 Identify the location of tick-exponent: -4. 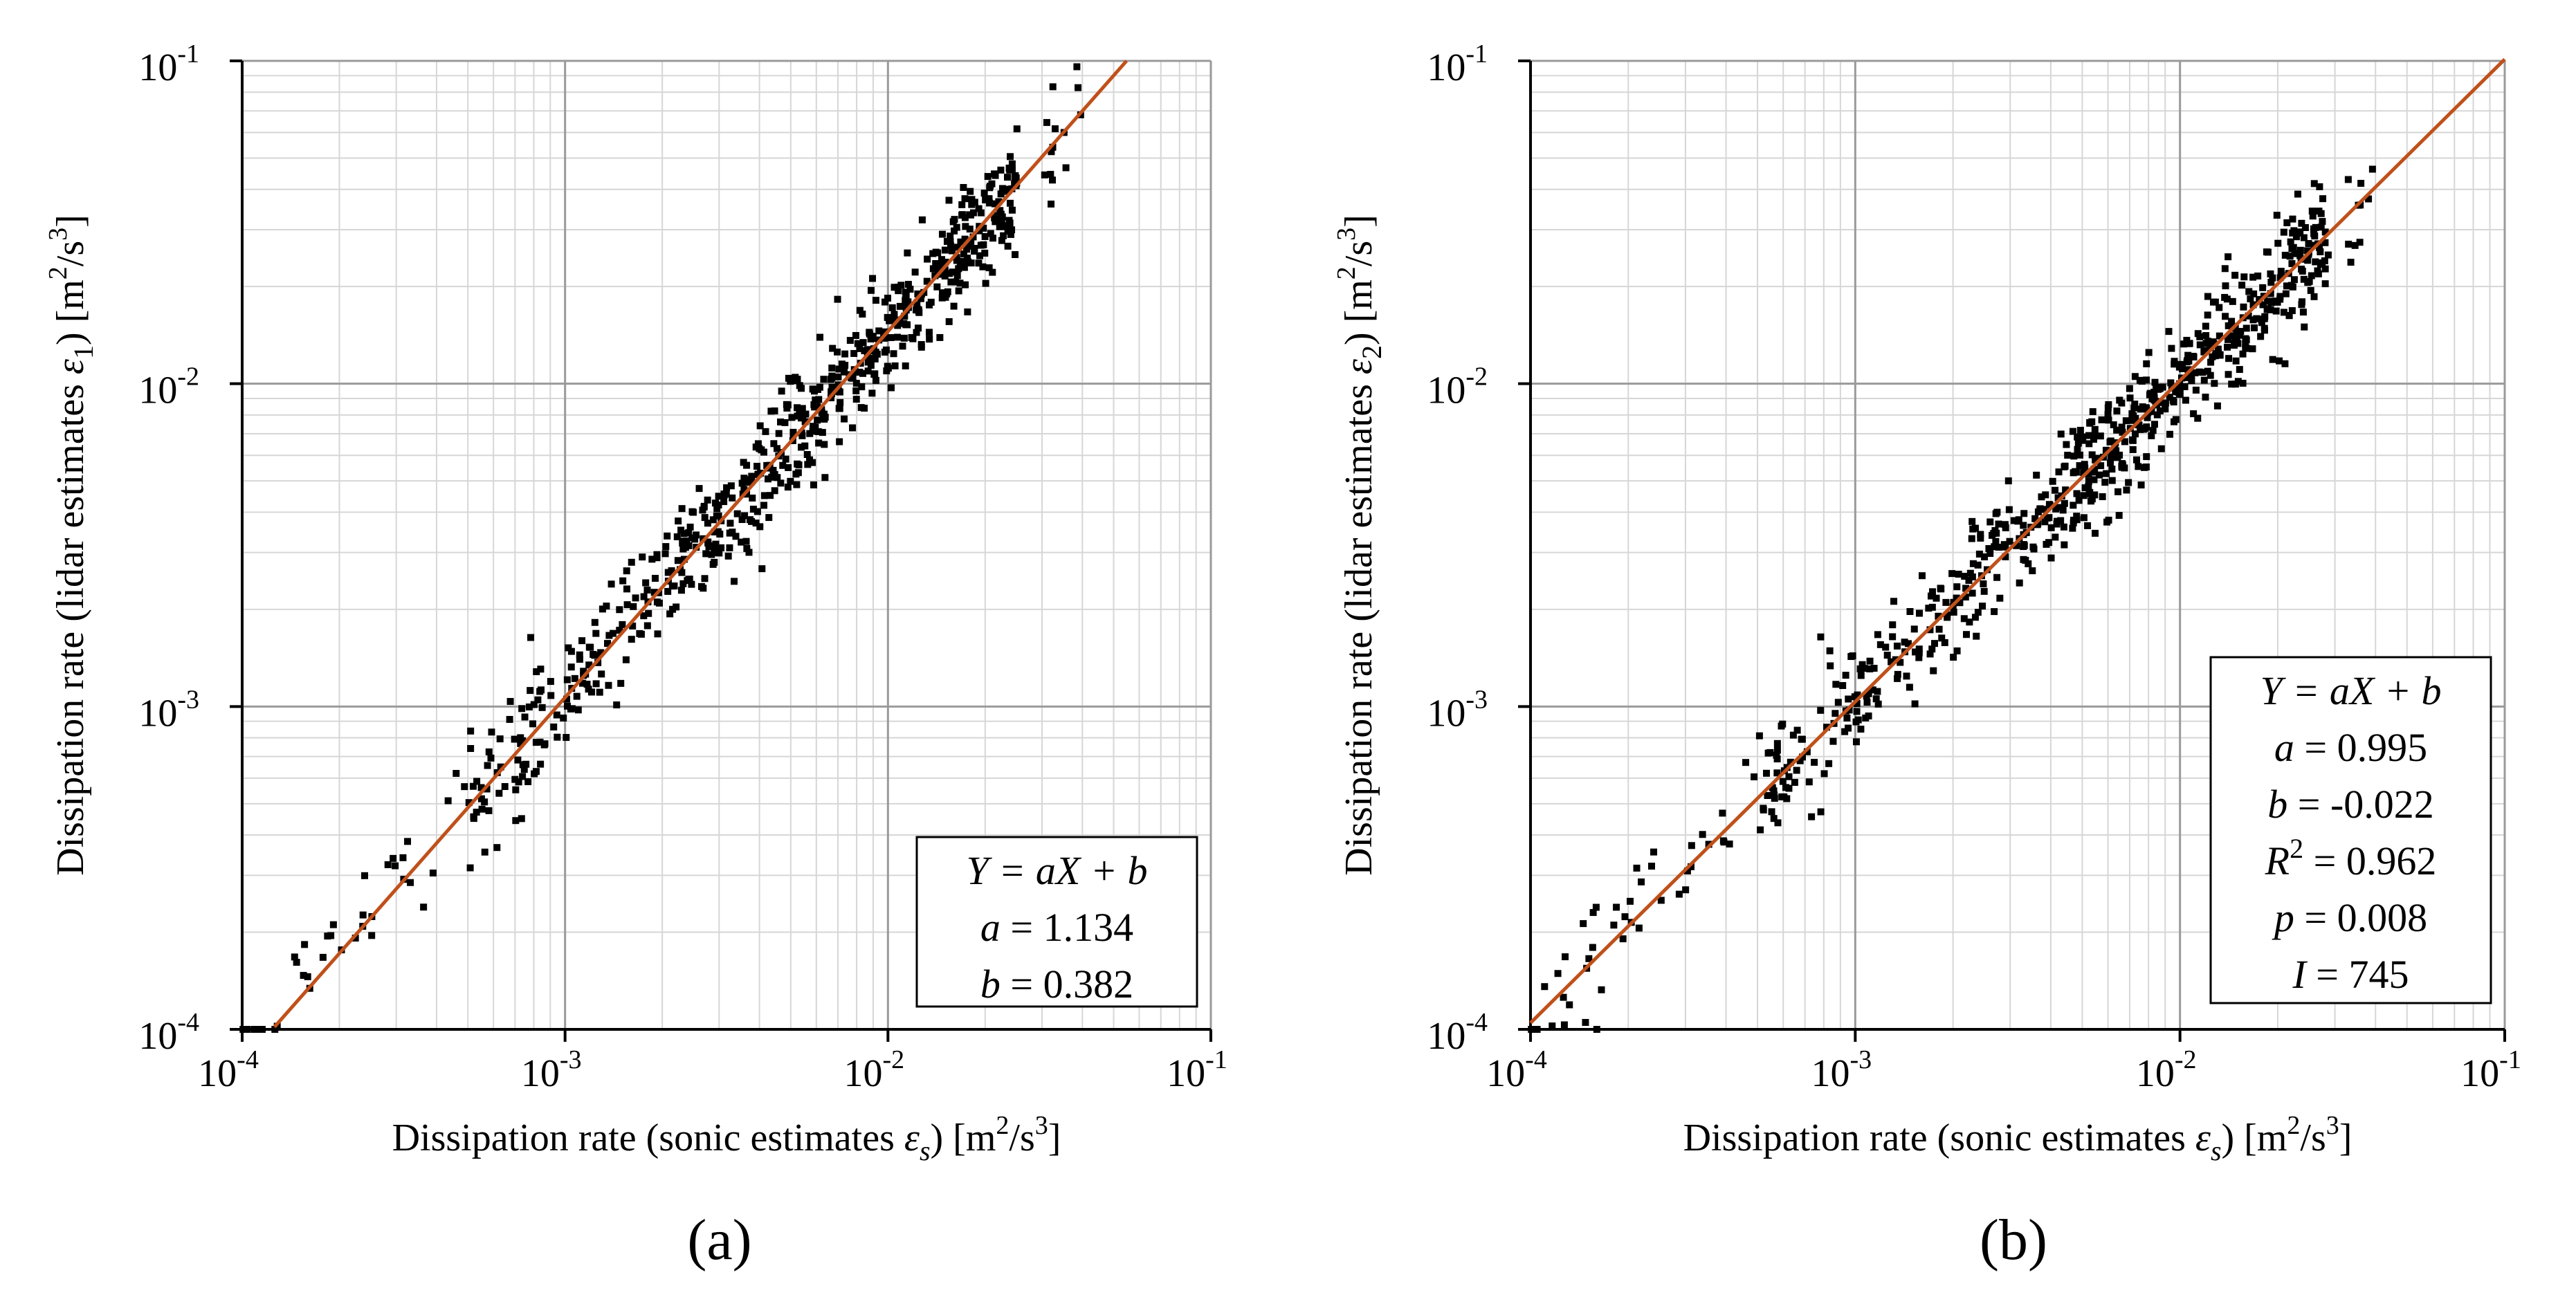
(1536, 1059).